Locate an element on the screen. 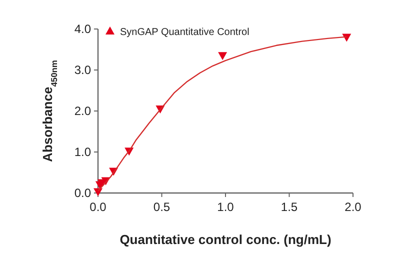 Image resolution: width=400 pixels, height=269 pixels. x-axis-title: Quantitative control conc. (ng/mL) is located at coordinates (226, 239).